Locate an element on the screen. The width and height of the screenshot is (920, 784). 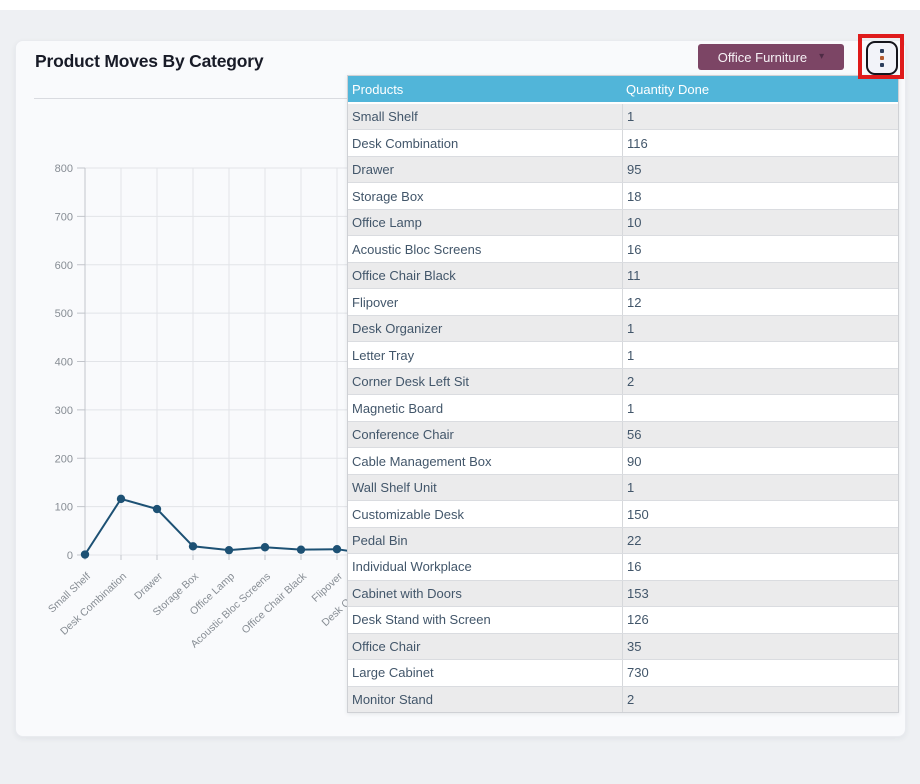
table-row: Office Lamp 10 is located at coordinates (623, 223).